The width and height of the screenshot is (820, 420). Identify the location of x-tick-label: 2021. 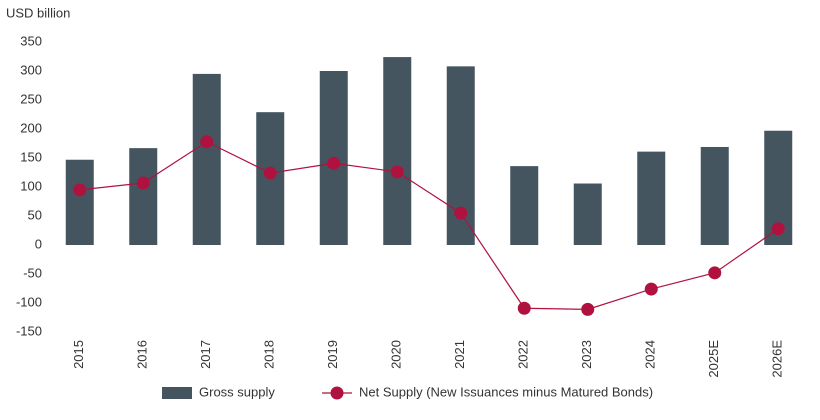
(459, 354).